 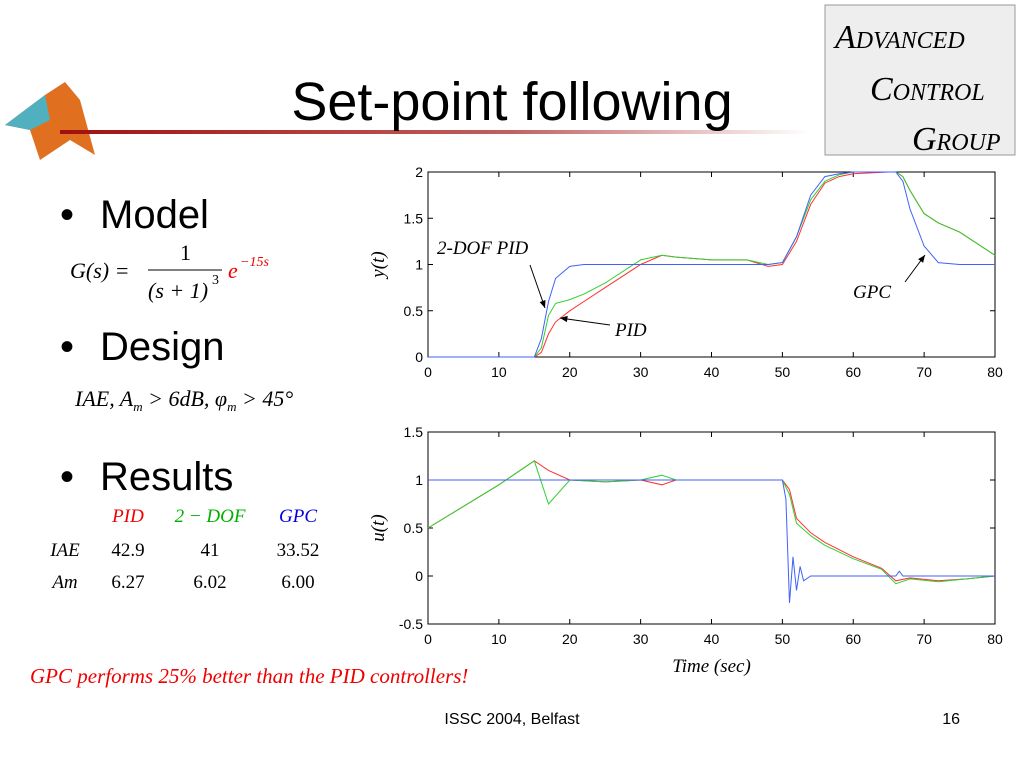 I want to click on table-header: PID, so click(x=127, y=516).